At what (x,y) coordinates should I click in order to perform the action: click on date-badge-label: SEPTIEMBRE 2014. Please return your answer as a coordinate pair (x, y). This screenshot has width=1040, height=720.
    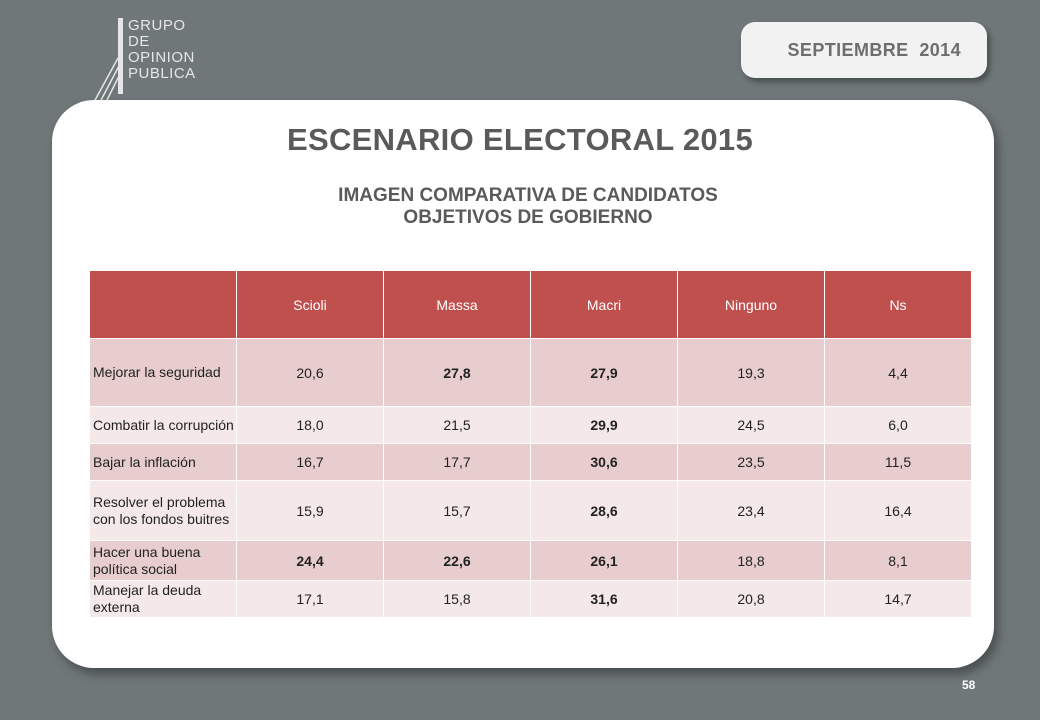
    Looking at the image, I should click on (874, 49).